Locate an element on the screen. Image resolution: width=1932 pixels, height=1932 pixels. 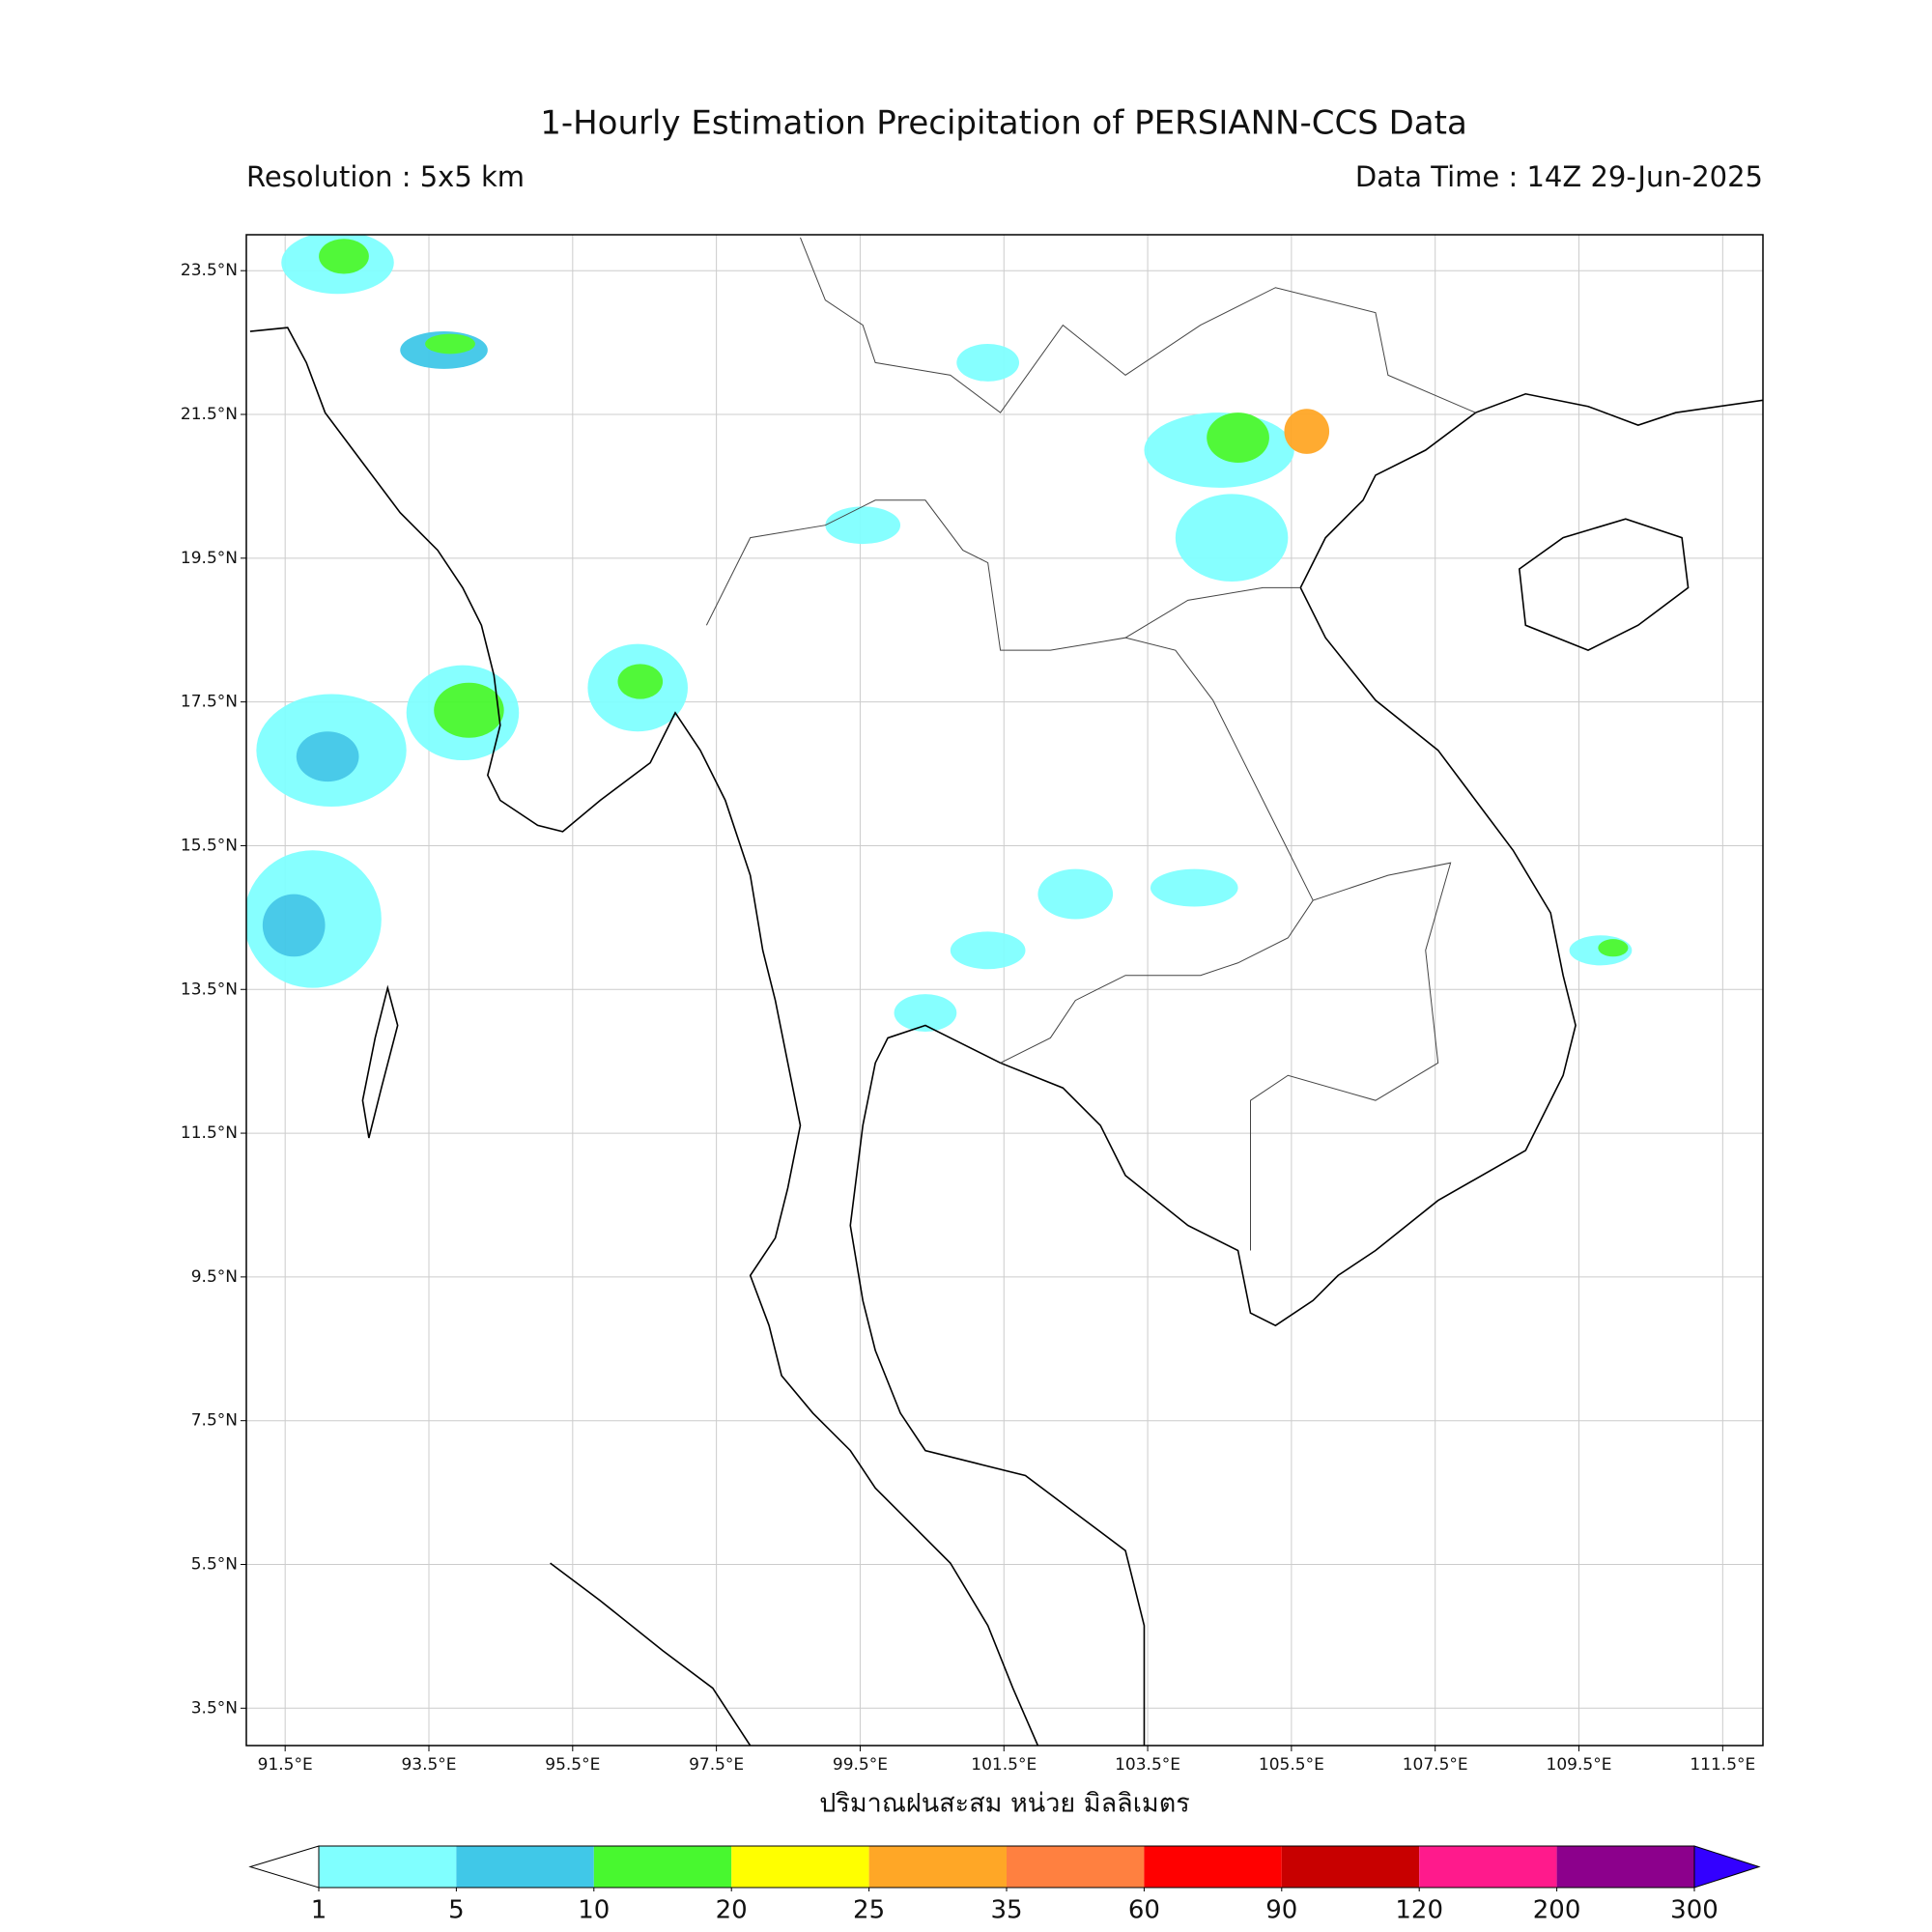
colorbar-tick-label: 35 is located at coordinates (1006, 1910).